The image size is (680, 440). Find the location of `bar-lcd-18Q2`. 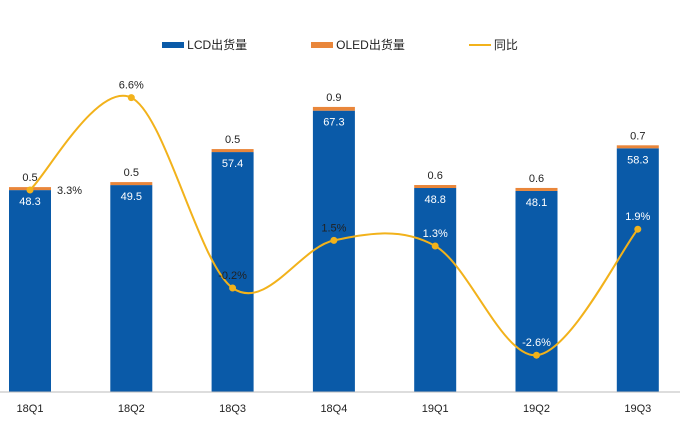

bar-lcd-18Q2 is located at coordinates (131, 288).